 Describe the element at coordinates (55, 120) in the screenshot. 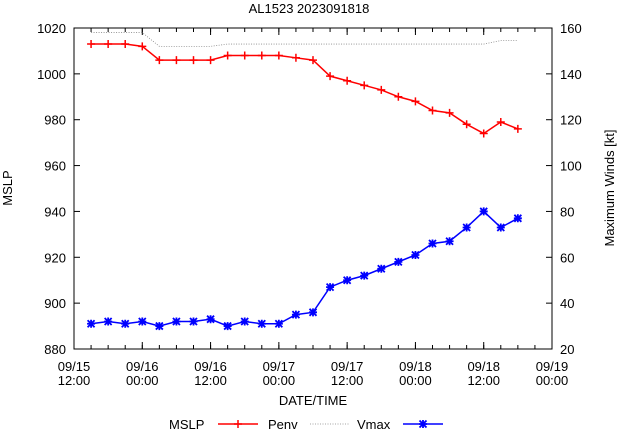

I see `y-tick-label: 980` at that location.